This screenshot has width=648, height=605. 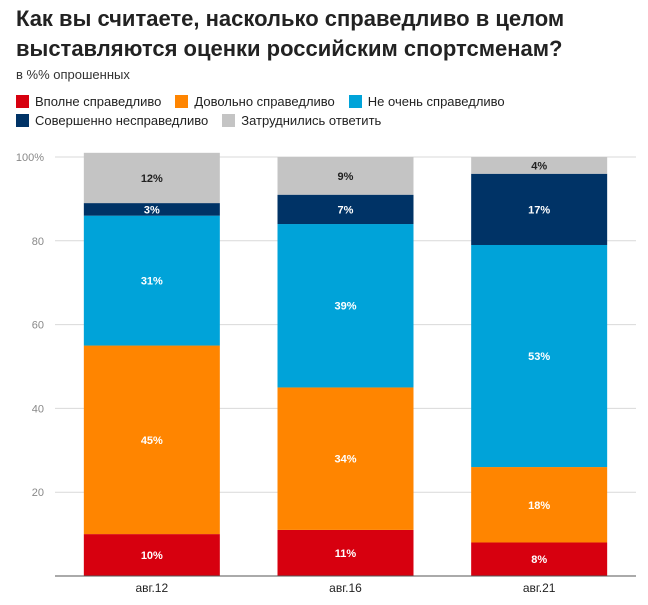 I want to click on legend-label: Довольно справедливо, so click(x=264, y=101).